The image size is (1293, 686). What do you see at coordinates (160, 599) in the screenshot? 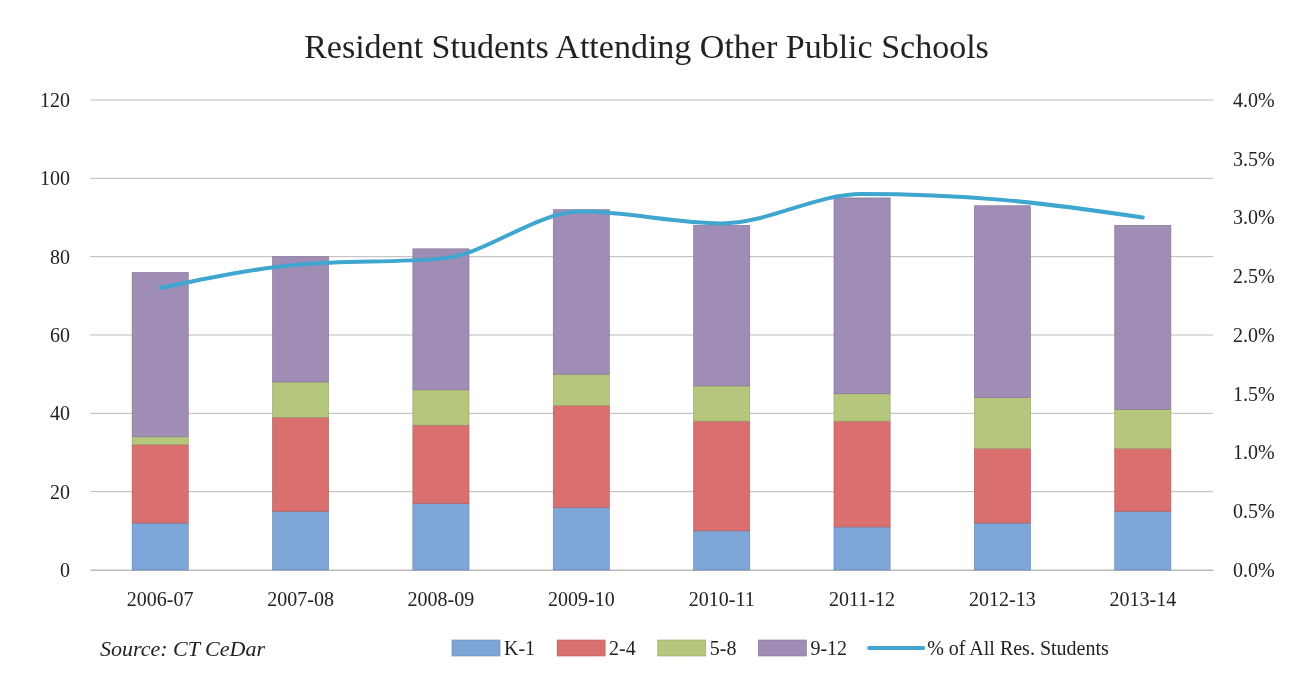
I see `x-tick-label: 2006-07` at bounding box center [160, 599].